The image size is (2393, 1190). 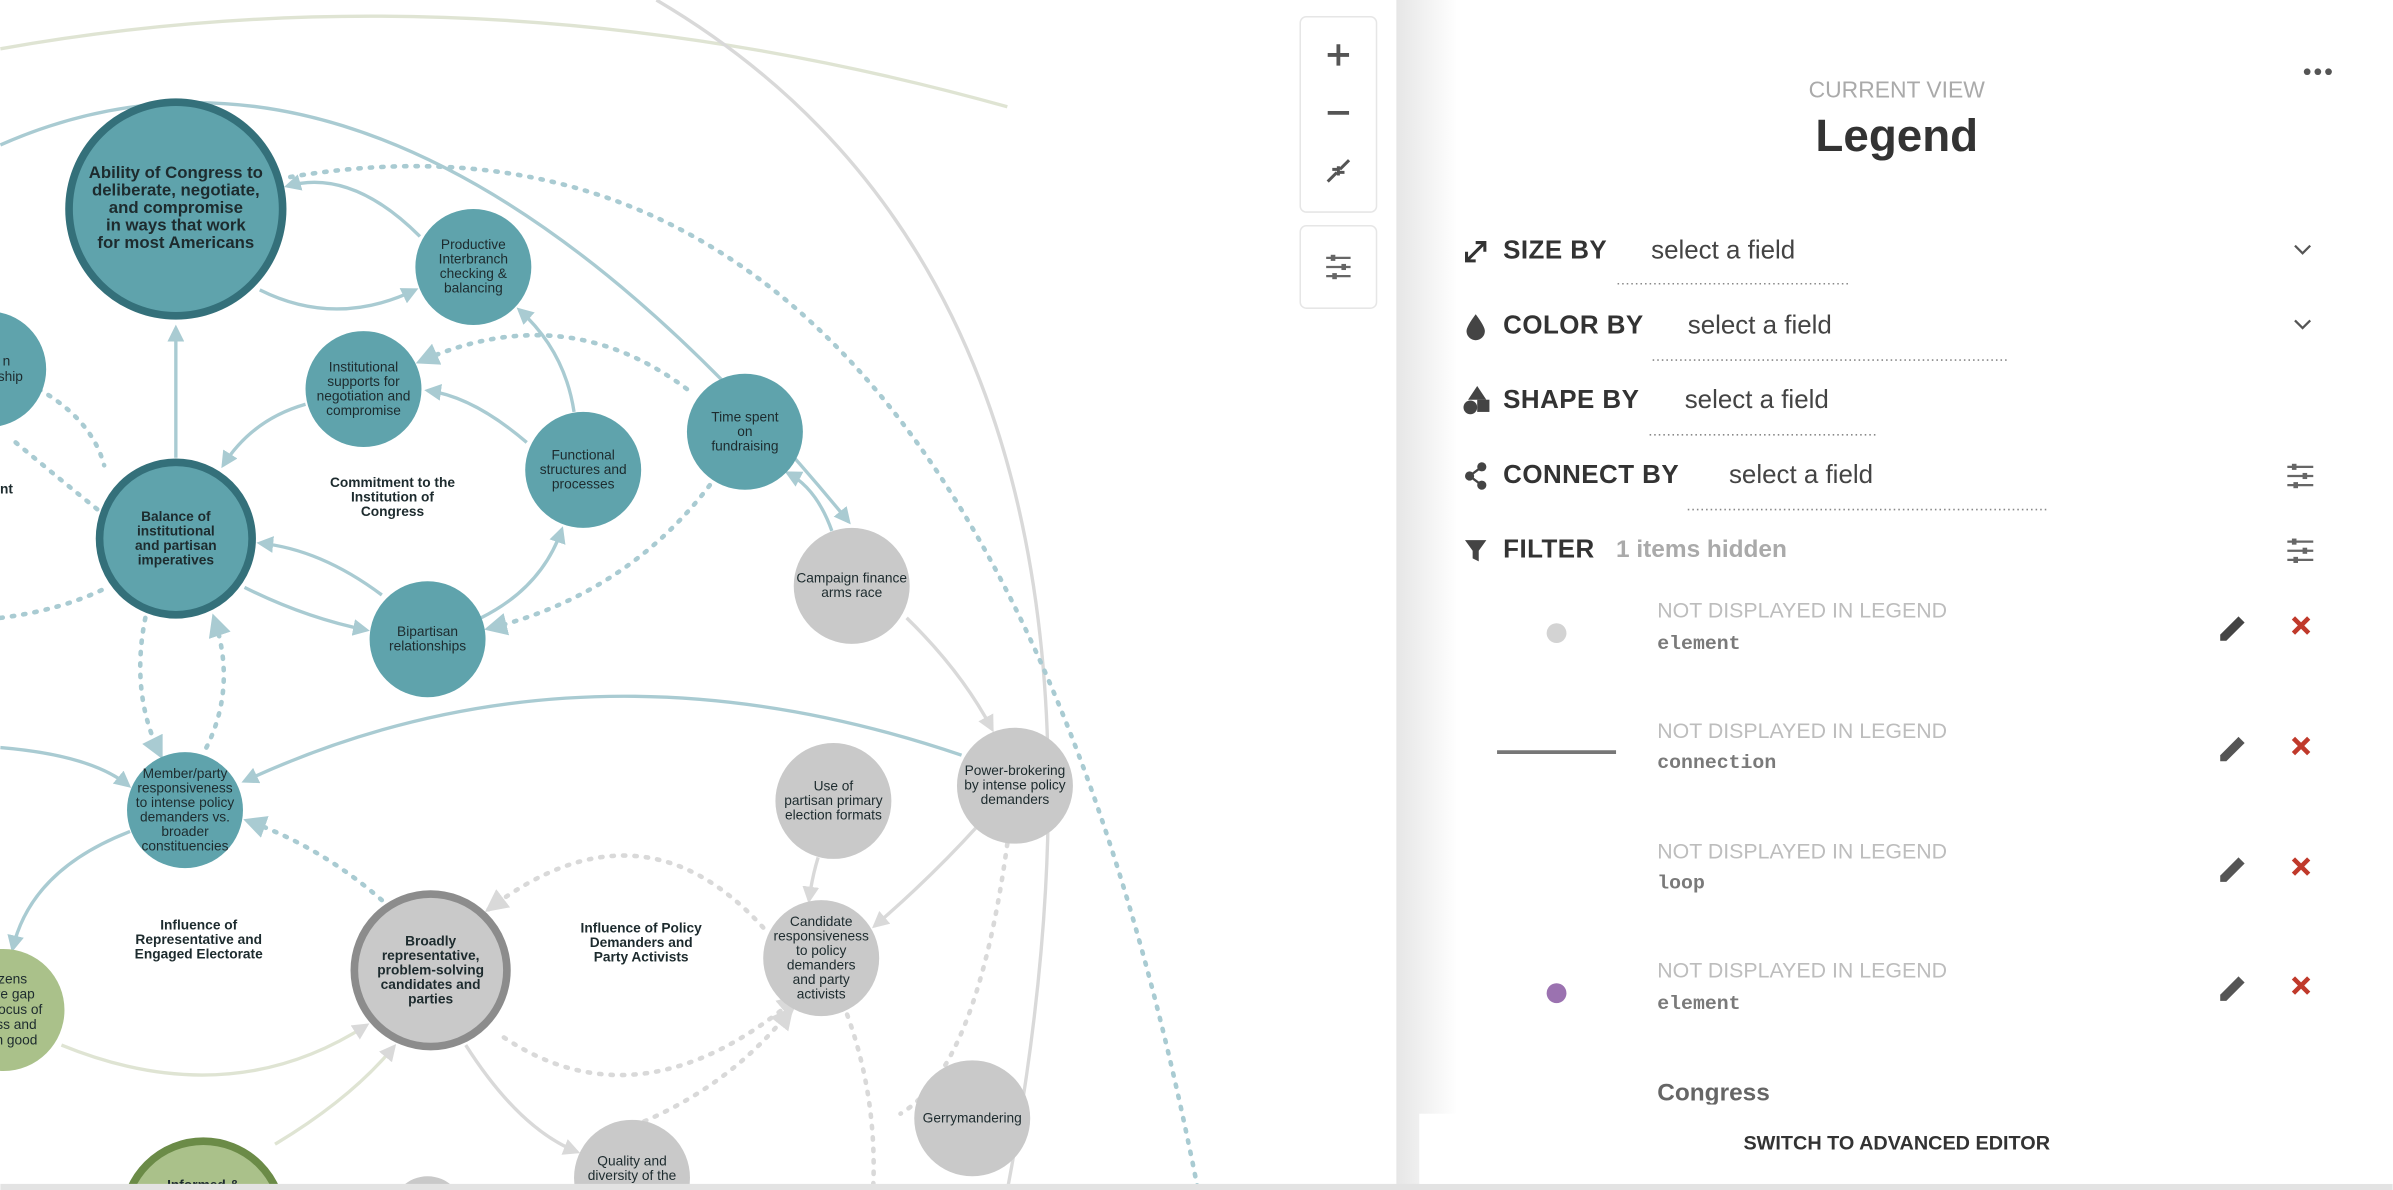 I want to click on label-line: imperatives, so click(x=176, y=559).